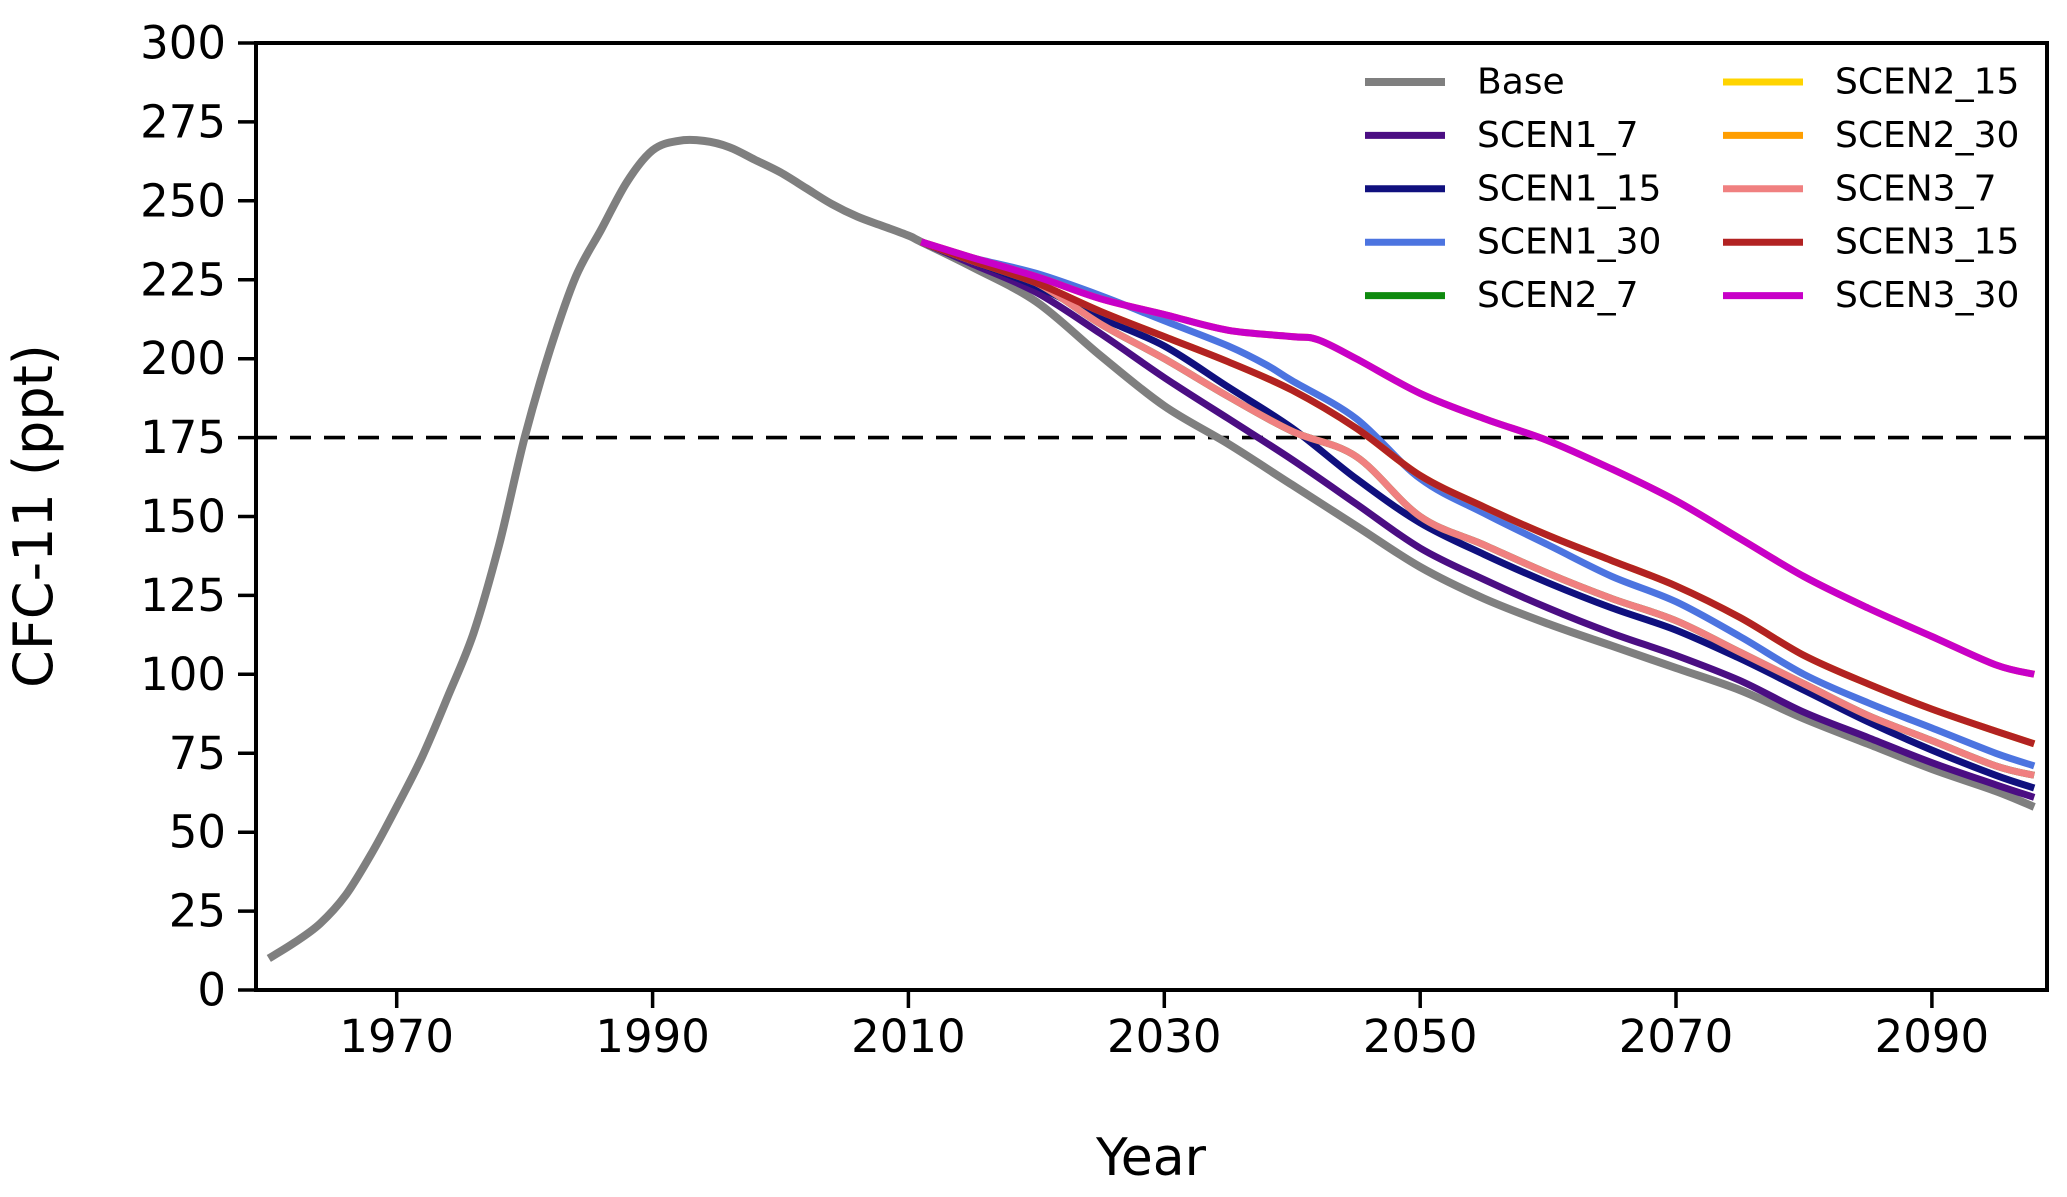 This screenshot has width=2067, height=1197. I want to click on legend-item-SCEN2_7: SCEN2_7, so click(1501, 295).